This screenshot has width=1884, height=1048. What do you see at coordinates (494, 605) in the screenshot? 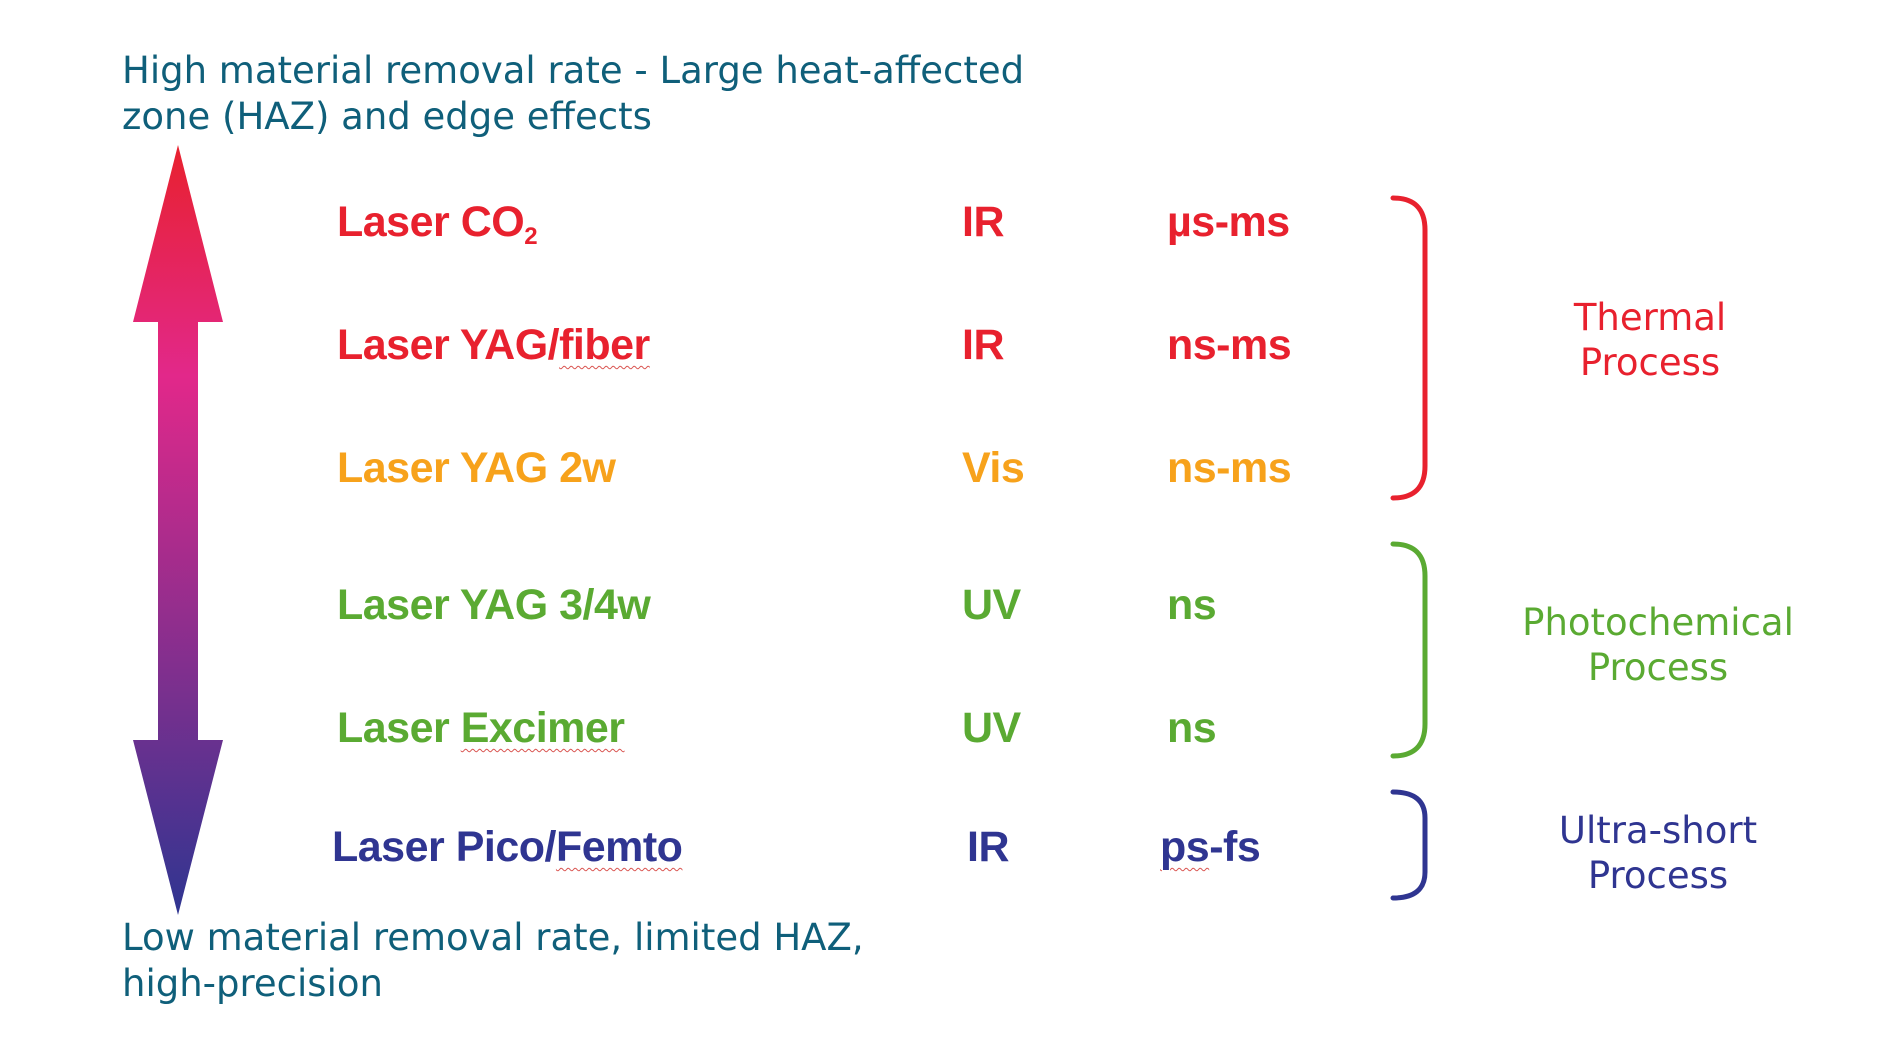
I see `laser-name: Laser YAG 3/4w` at bounding box center [494, 605].